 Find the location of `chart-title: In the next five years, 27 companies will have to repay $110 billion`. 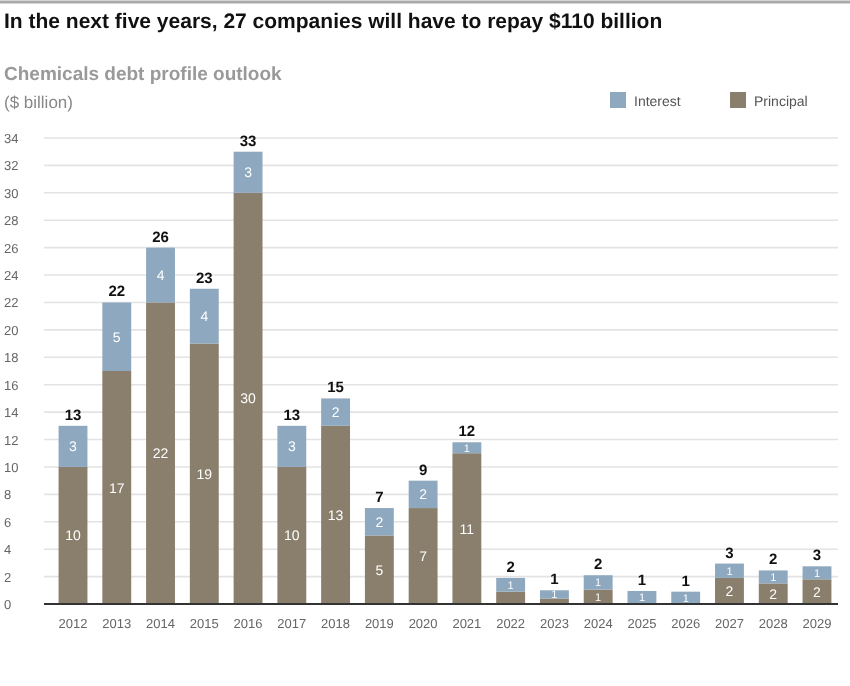

chart-title: In the next five years, 27 companies will have to repay $110 billion is located at coordinates (333, 22).